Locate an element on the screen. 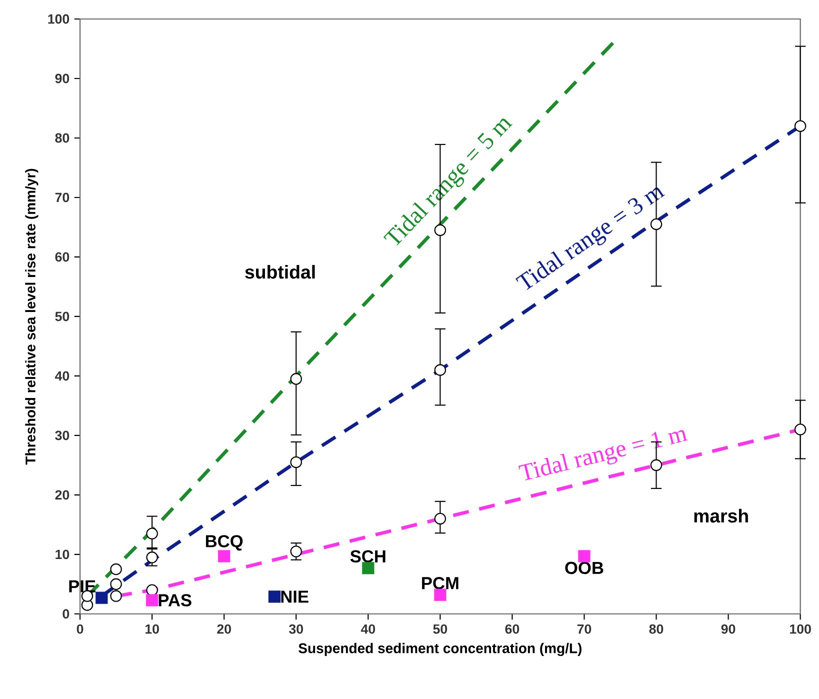 The height and width of the screenshot is (699, 819). text: Tidal range = 3 m is located at coordinates (590, 239).